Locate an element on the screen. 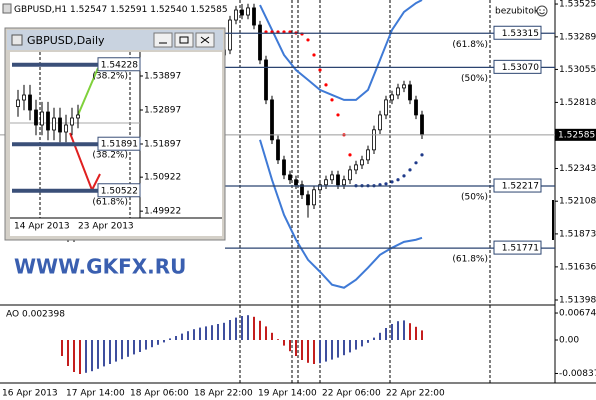  x-tick-label: 23 Apr 2013 is located at coordinates (106, 227).